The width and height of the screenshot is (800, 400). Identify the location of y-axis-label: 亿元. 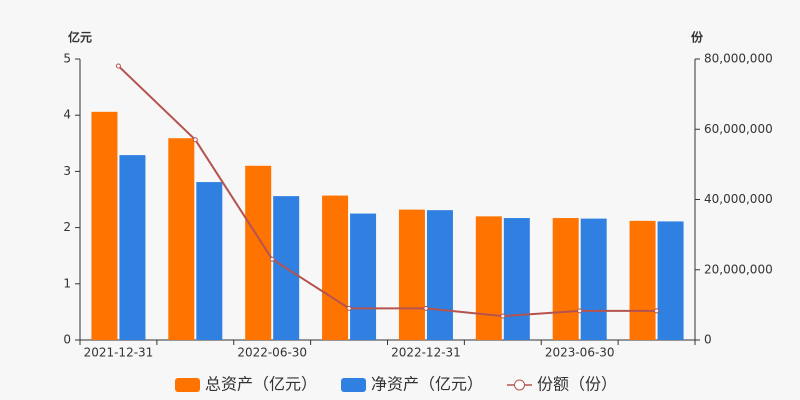
(80, 37).